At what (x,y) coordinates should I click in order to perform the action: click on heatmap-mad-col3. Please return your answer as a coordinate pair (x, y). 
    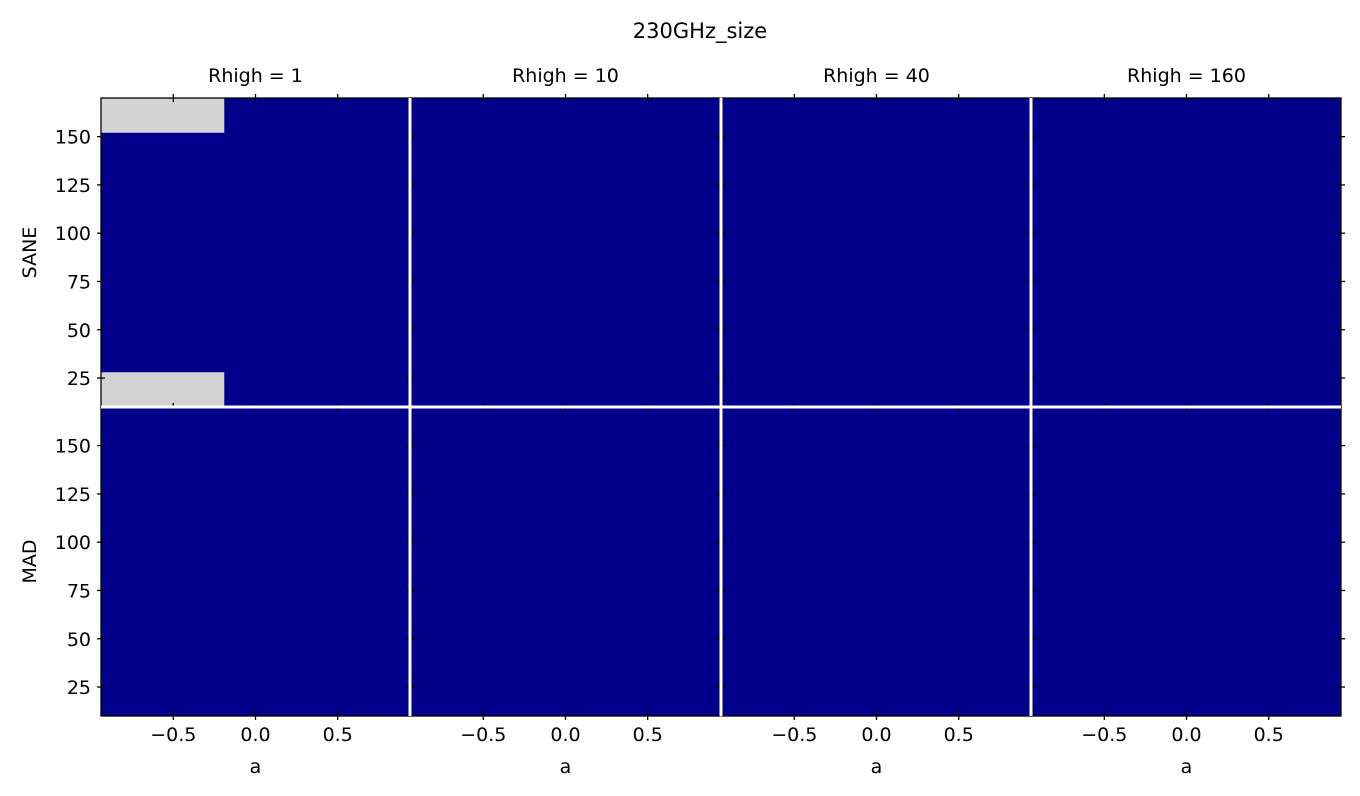
    Looking at the image, I should click on (876, 561).